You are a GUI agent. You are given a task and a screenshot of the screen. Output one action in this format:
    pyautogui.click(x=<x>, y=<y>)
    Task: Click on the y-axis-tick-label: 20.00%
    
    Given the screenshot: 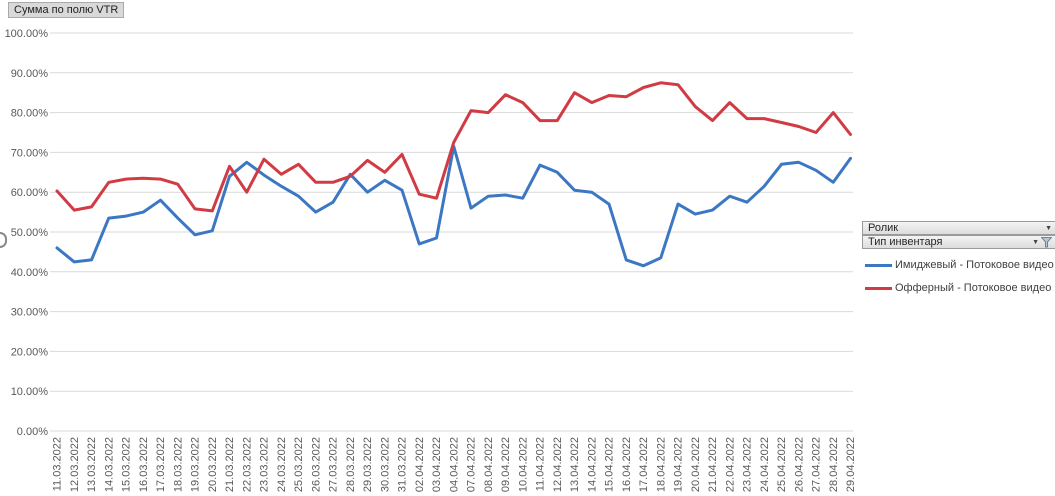 What is the action you would take?
    pyautogui.click(x=30, y=352)
    